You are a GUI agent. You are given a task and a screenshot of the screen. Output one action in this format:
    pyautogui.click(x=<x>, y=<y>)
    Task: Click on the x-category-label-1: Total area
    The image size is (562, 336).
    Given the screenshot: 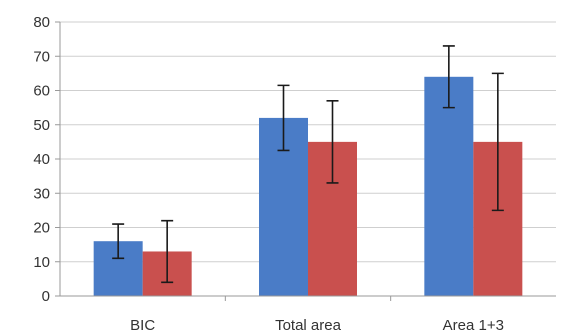 What is the action you would take?
    pyautogui.click(x=308, y=325)
    